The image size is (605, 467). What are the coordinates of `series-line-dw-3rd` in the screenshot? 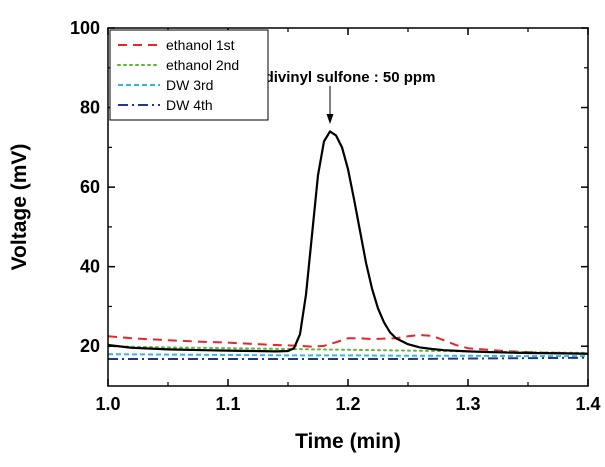 It's located at (348, 355).